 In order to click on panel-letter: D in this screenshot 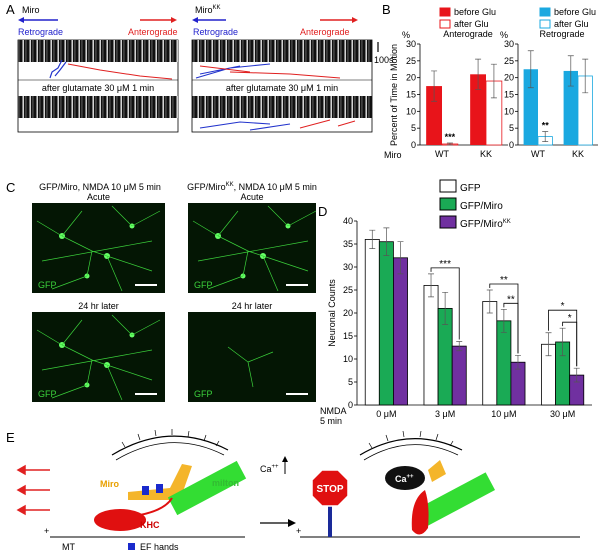, I will do `click(322, 211)`.